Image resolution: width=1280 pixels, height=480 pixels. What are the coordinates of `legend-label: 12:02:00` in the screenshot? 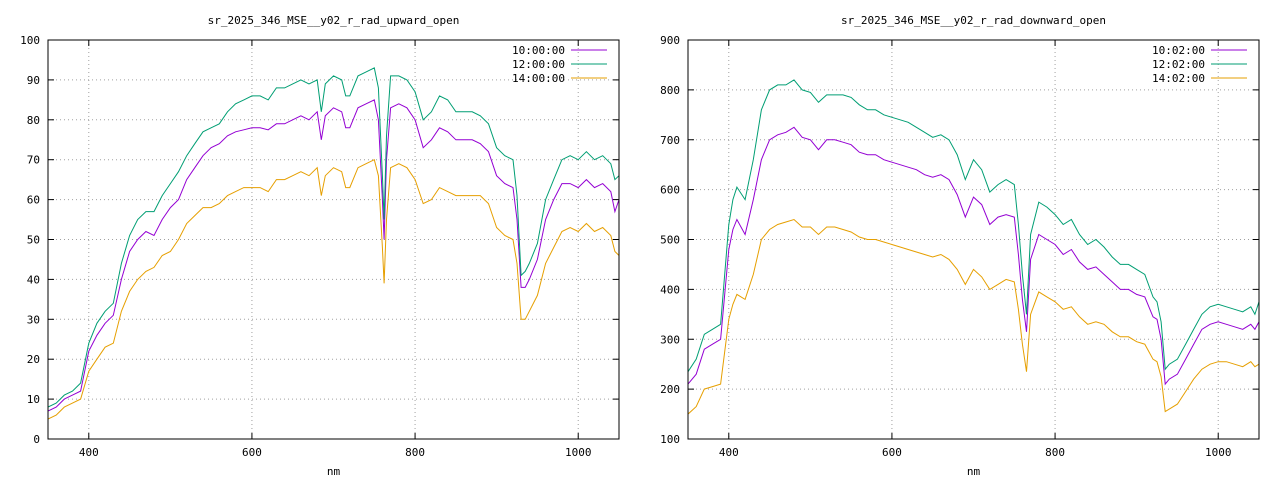 It's located at (1178, 64).